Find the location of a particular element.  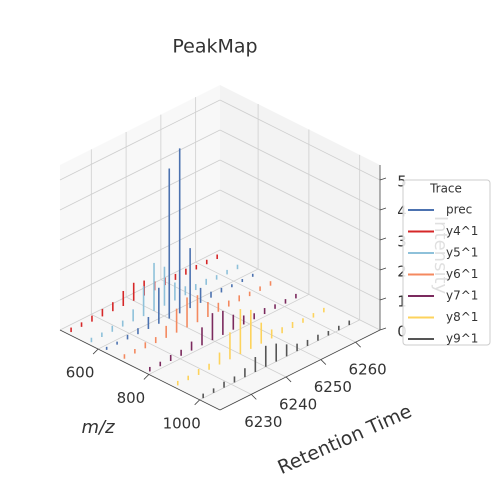

y-axis is located at coordinates (300, 370).